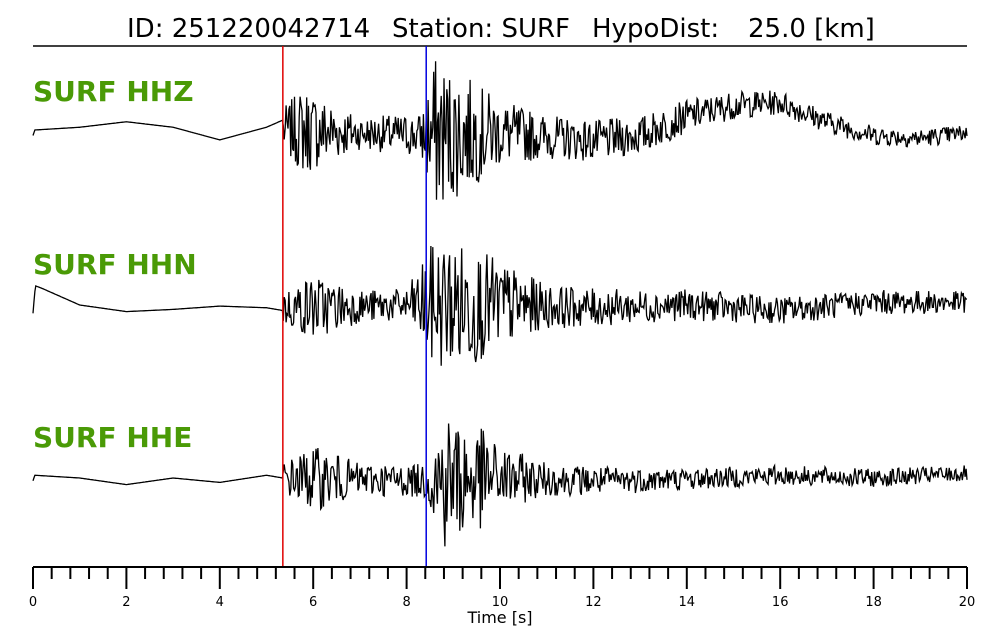  What do you see at coordinates (481, 29) in the screenshot?
I see `station-text: Station: SURF` at bounding box center [481, 29].